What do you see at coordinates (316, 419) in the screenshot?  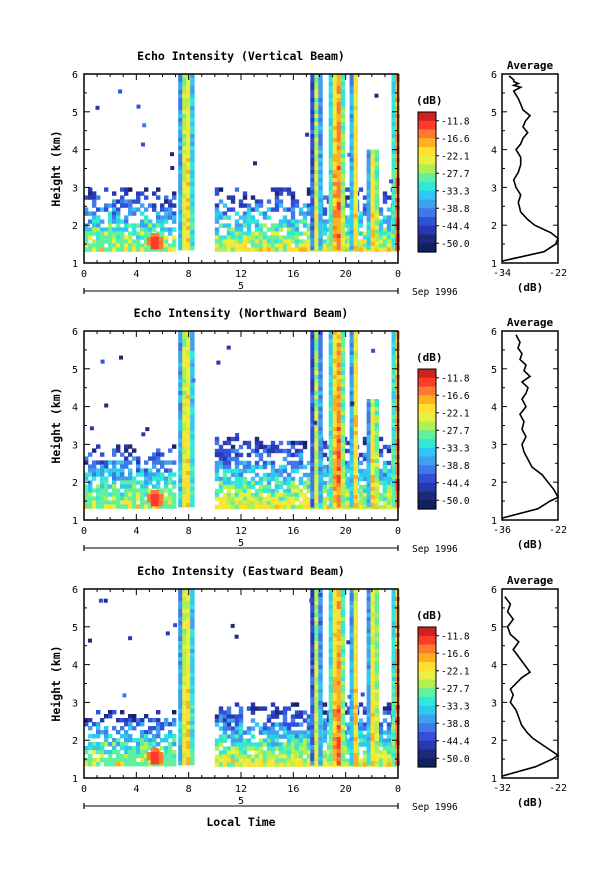 I see `echo-feature-column` at bounding box center [316, 419].